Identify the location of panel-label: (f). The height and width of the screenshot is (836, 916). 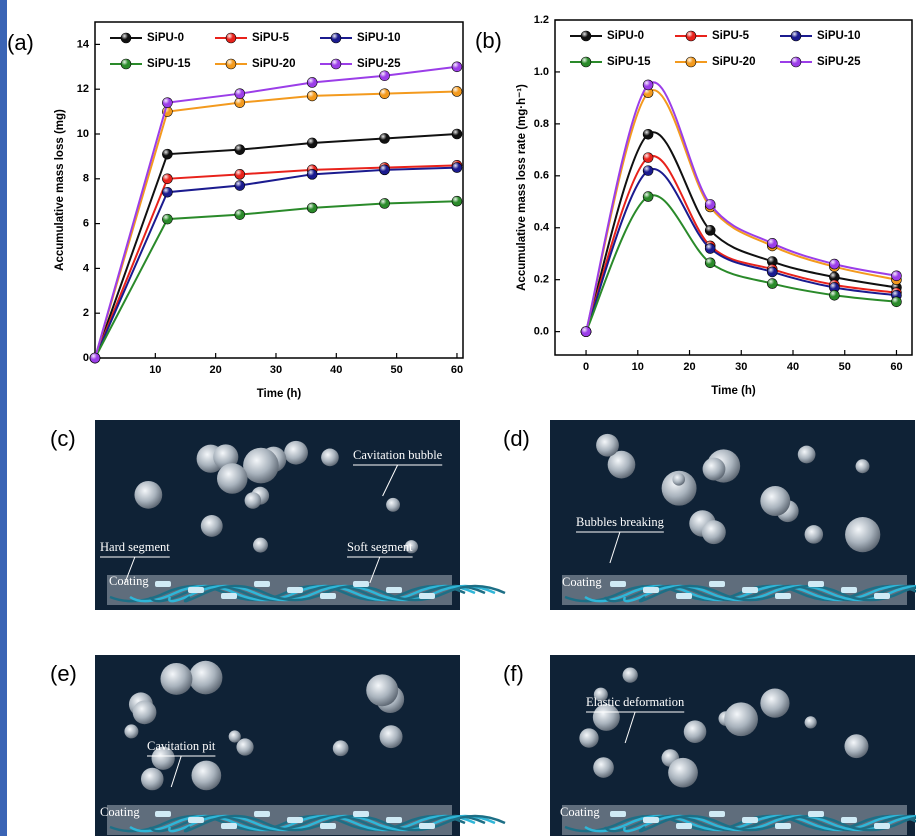
(513, 673).